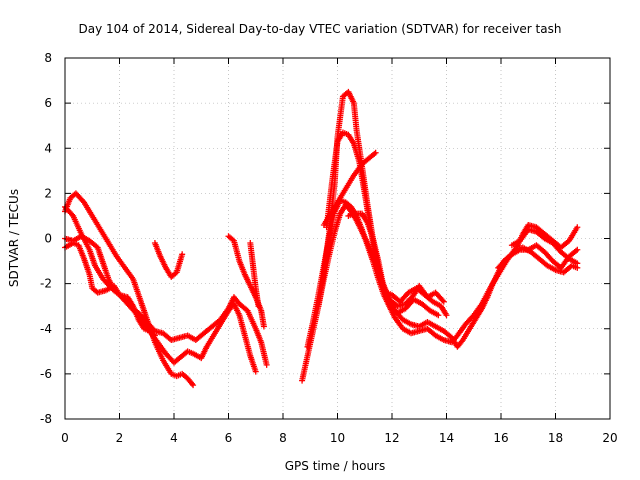 The height and width of the screenshot is (480, 640). I want to click on y-tick-label: 4, so click(48, 148).